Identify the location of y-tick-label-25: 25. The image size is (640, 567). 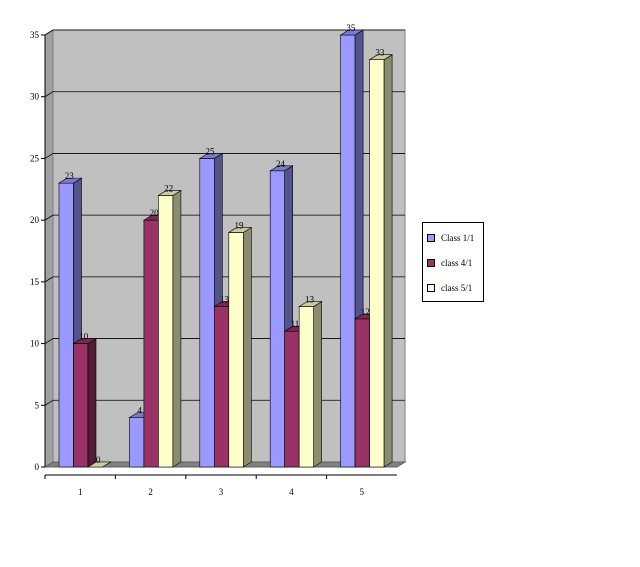
(35, 158).